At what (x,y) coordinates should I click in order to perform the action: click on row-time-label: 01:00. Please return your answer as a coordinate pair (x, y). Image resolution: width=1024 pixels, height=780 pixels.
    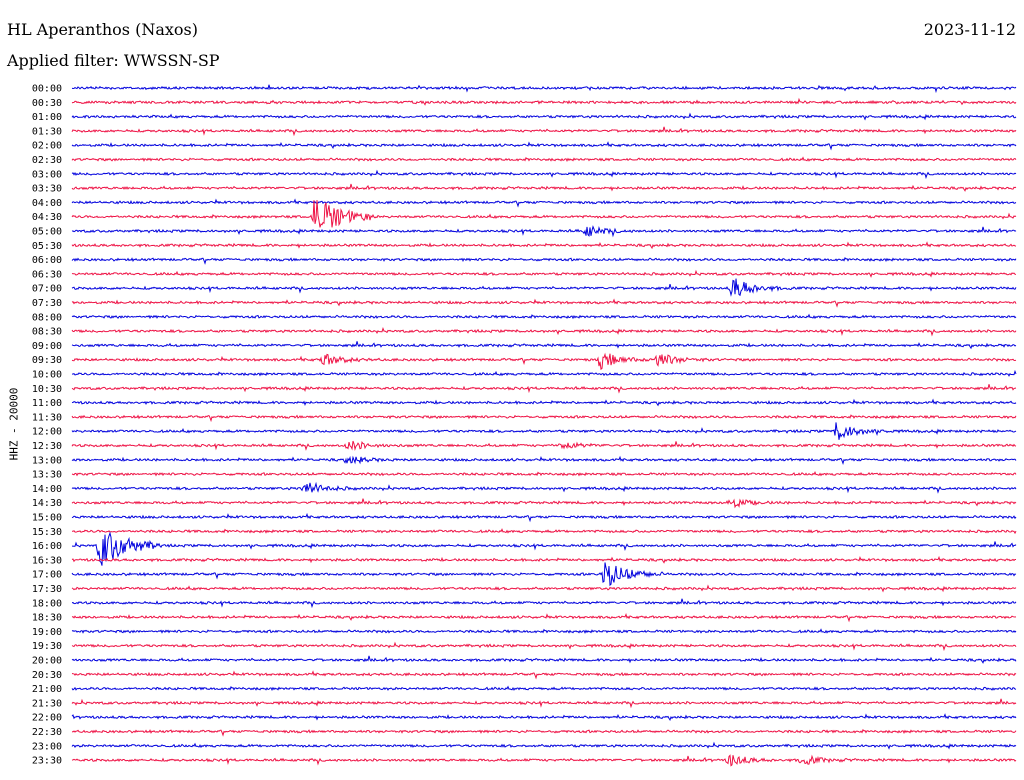
    Looking at the image, I should click on (47, 117).